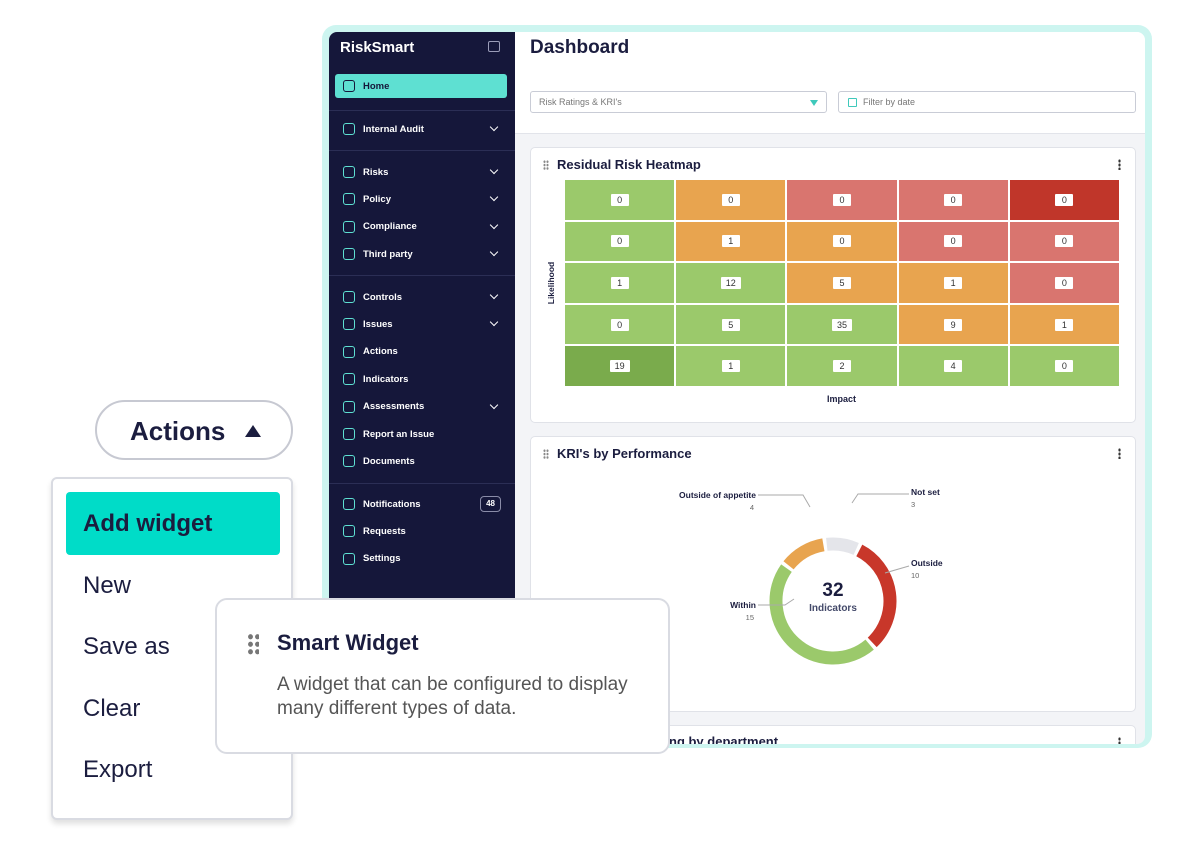  What do you see at coordinates (421, 407) in the screenshot?
I see `nav-item: Assessments` at bounding box center [421, 407].